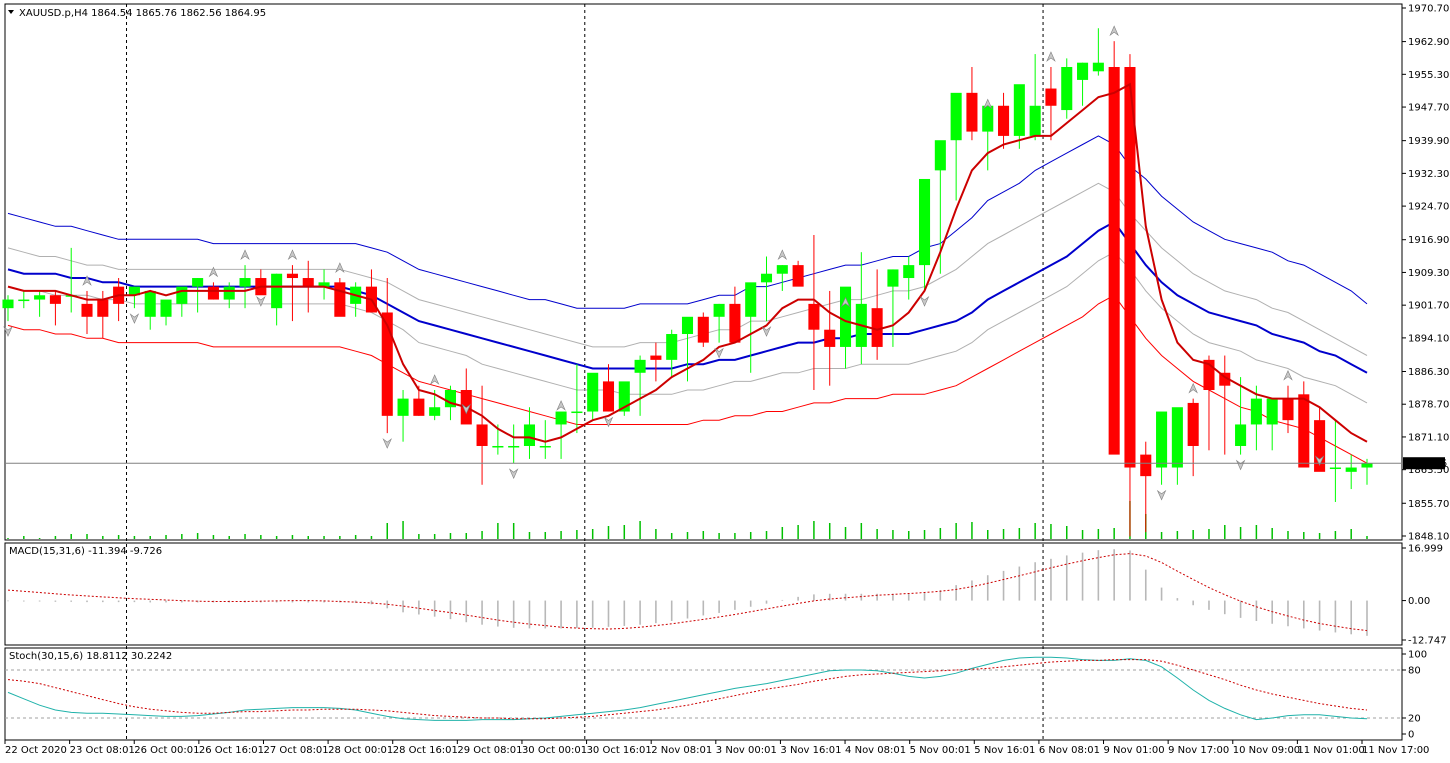  I want to click on macd-histogram, so click(687, 592).